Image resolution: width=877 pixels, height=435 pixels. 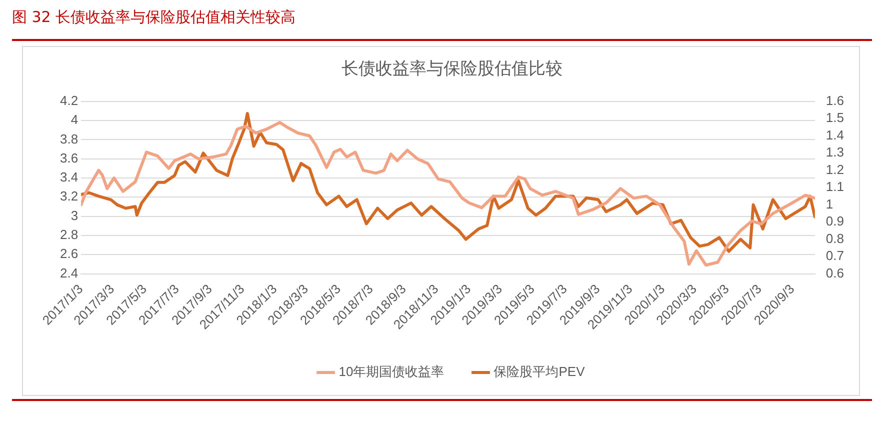 What do you see at coordinates (69, 254) in the screenshot?
I see `y-tick-label: 2.6` at bounding box center [69, 254].